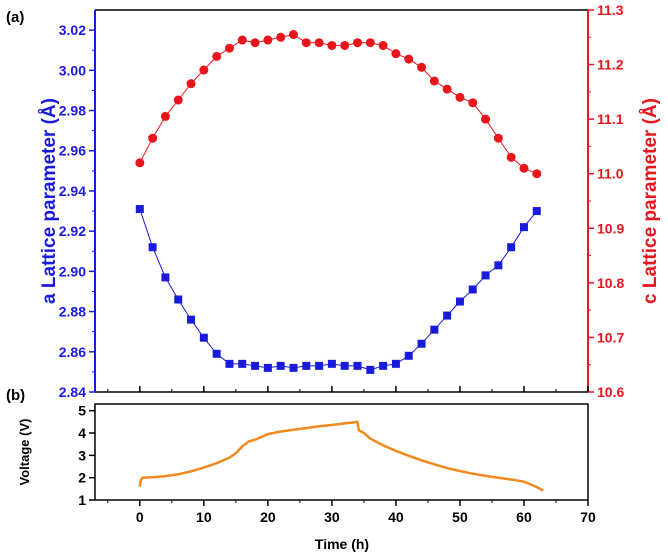 Image resolution: width=668 pixels, height=555 pixels. Describe the element at coordinates (342, 544) in the screenshot. I see `time-axis-label: Time (h)` at that location.